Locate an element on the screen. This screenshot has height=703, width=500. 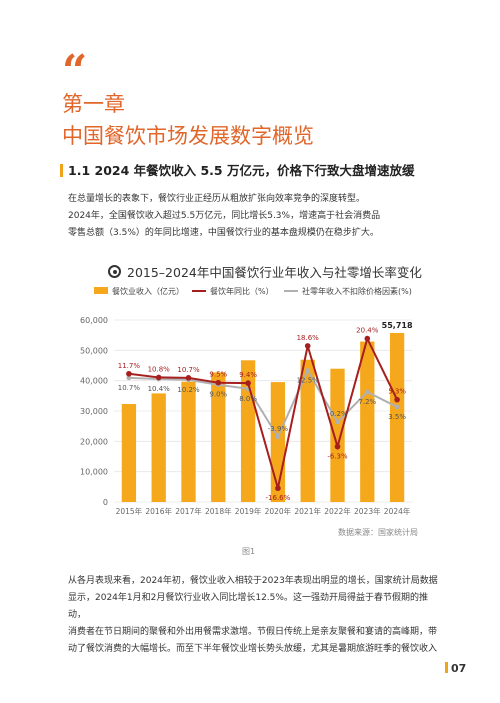
intro-line: 在总量增长的表象下，餐饮行业正经历从粗放扩张向效率竞争的深度转型。 is located at coordinates (217, 199).